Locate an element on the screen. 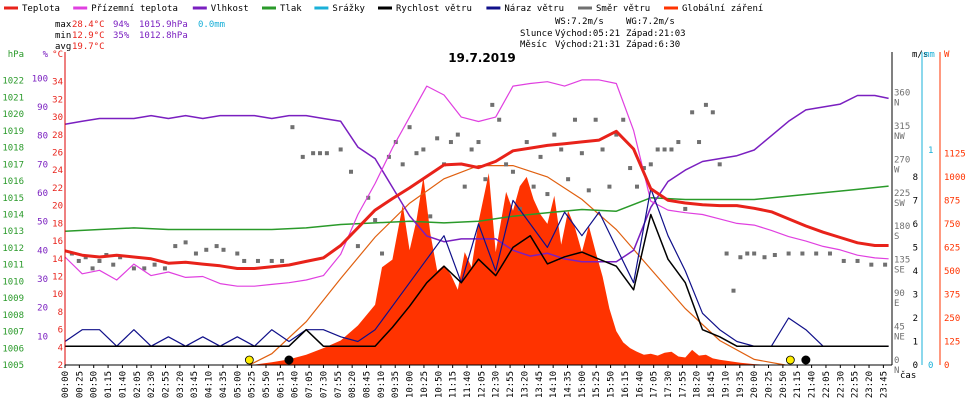 The height and width of the screenshot is (400, 966). x-tick-label: 07:55 is located at coordinates (339, 384).